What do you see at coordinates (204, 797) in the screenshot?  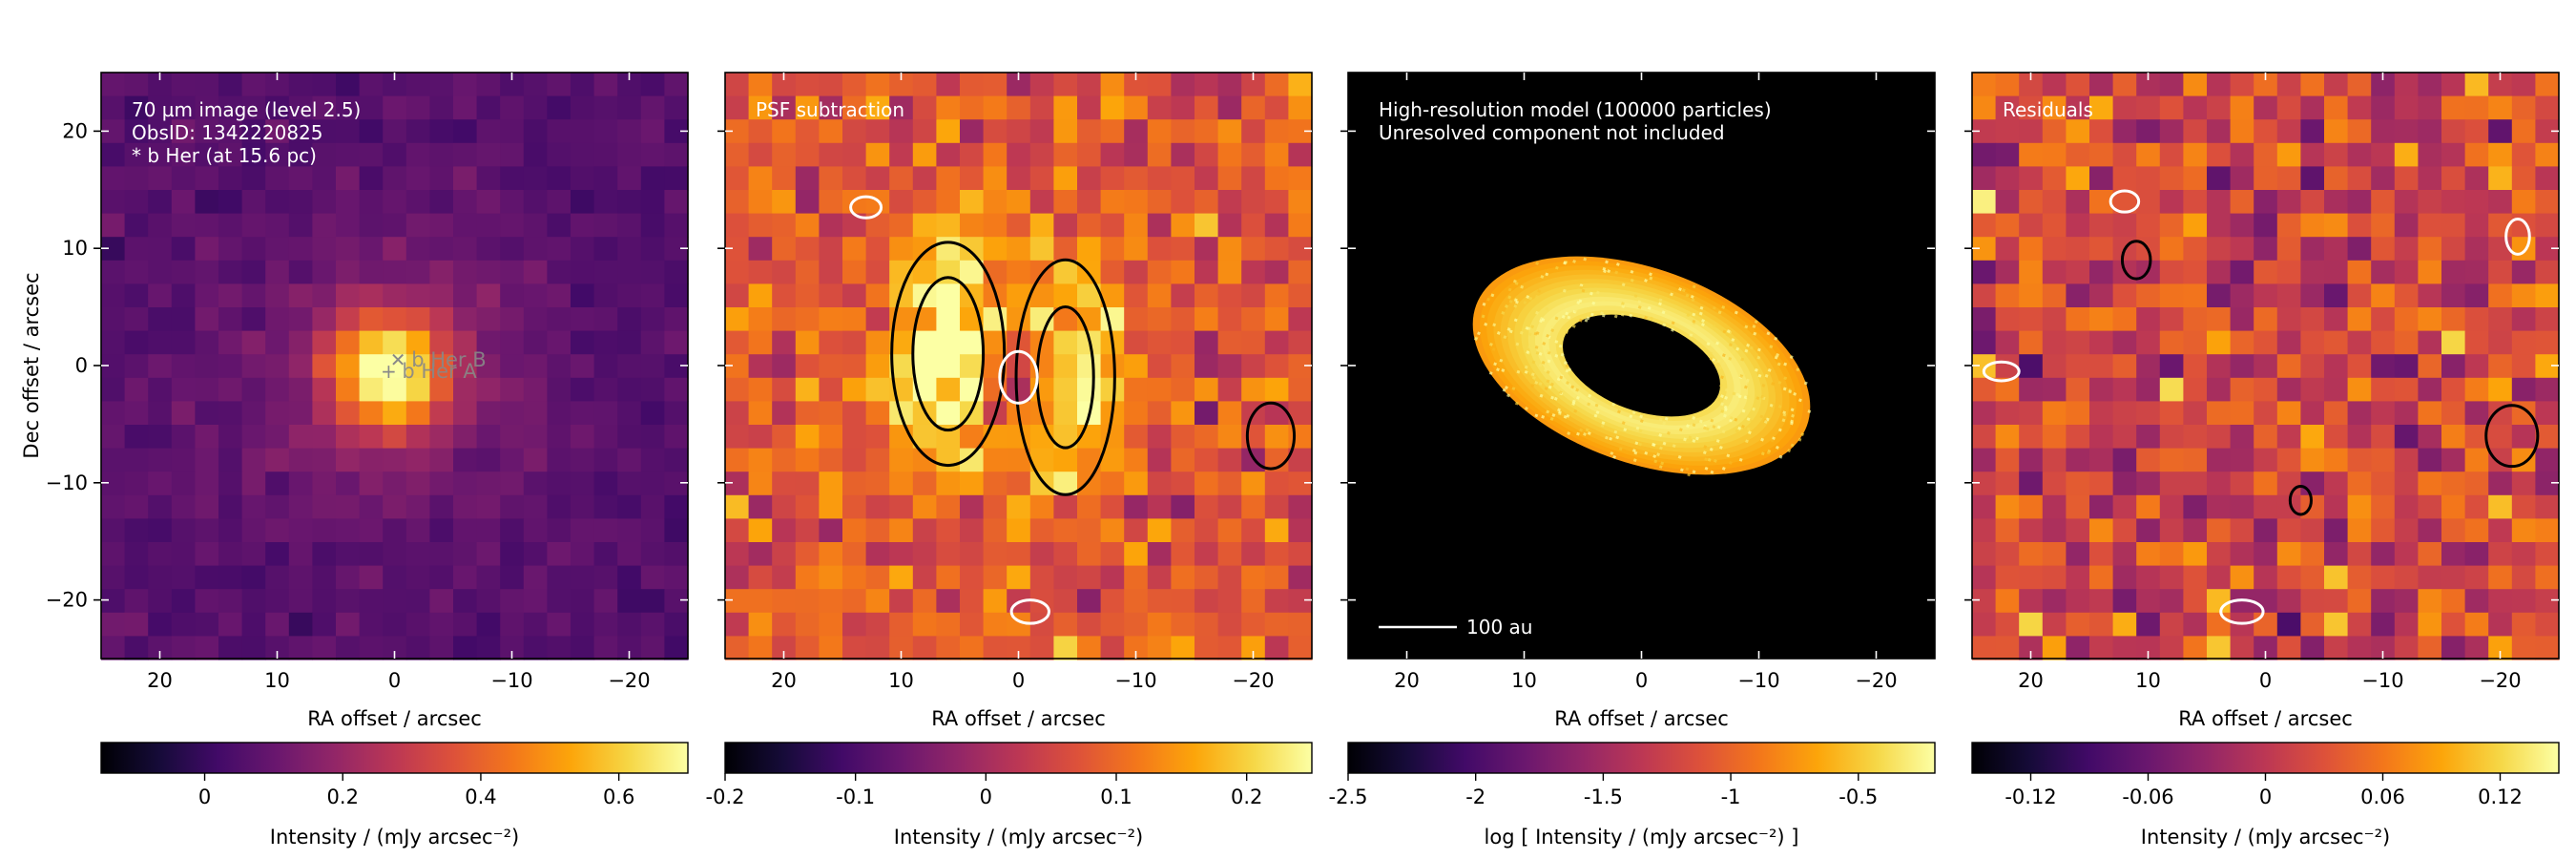 I see `colorbar-tick-label: 0` at bounding box center [204, 797].